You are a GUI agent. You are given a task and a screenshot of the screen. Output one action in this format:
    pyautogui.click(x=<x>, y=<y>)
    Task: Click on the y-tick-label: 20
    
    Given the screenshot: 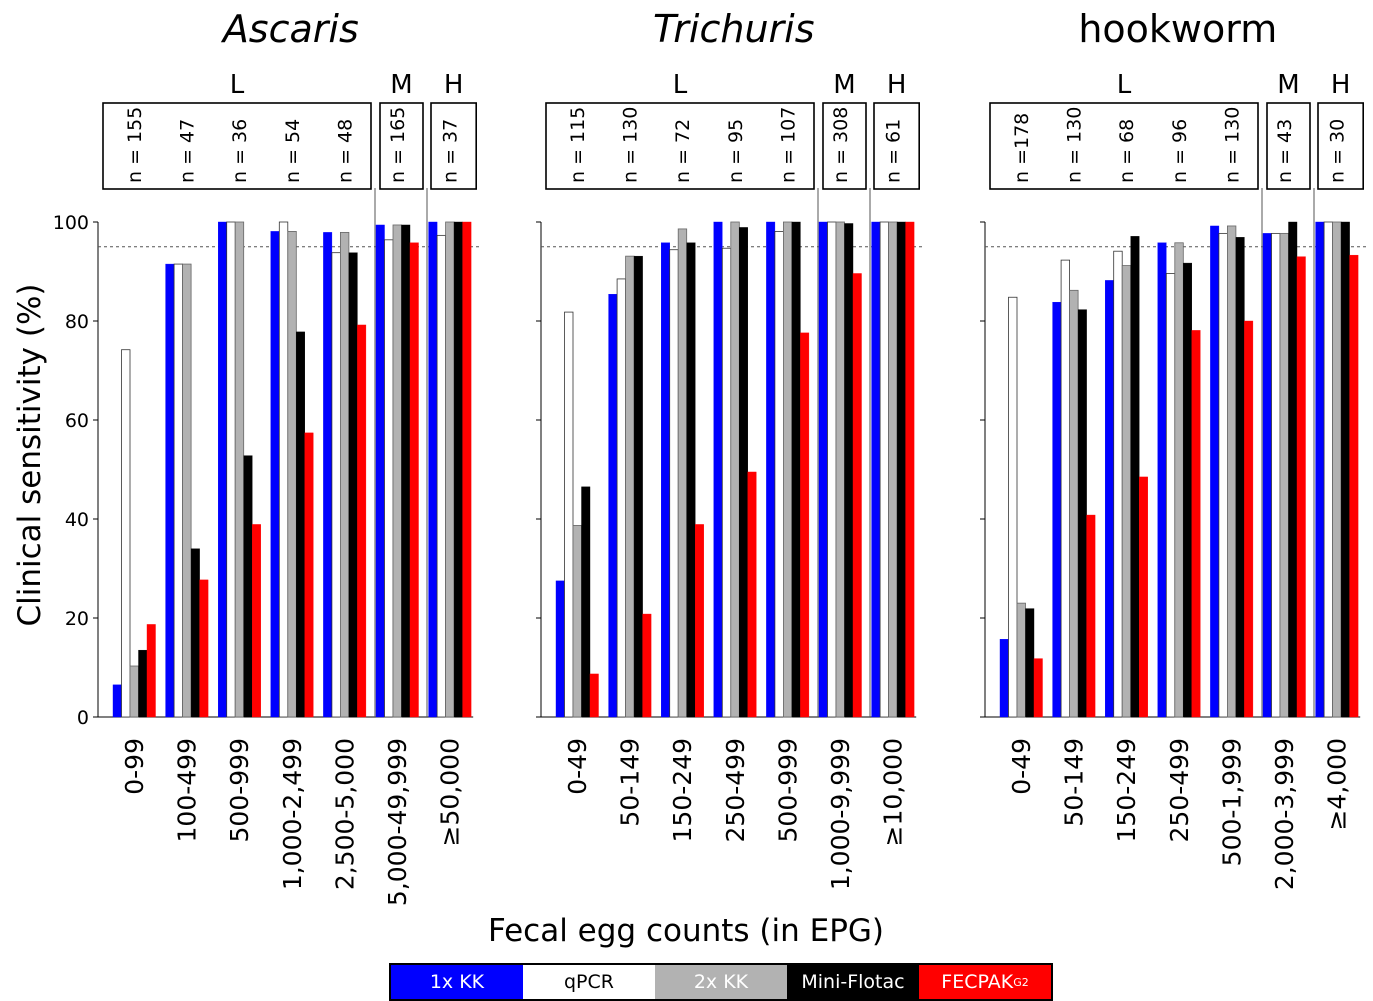 What is the action you would take?
    pyautogui.click(x=77, y=619)
    